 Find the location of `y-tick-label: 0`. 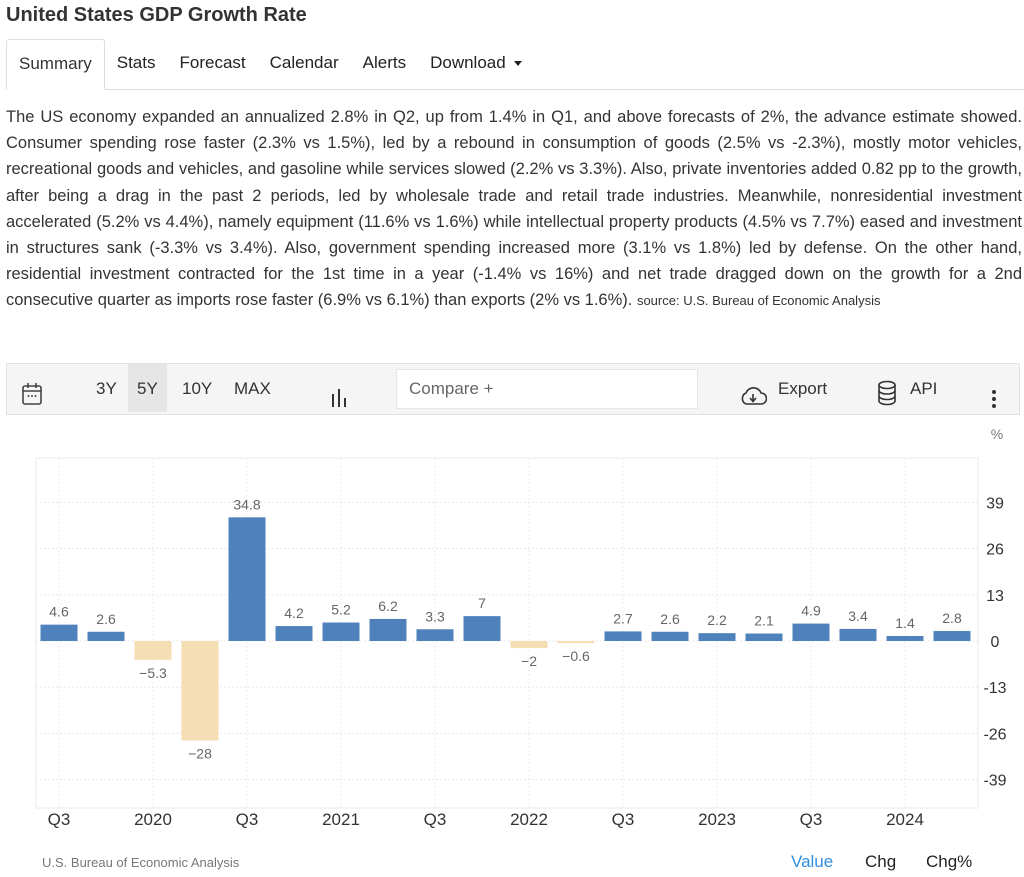

y-tick-label: 0 is located at coordinates (995, 642).